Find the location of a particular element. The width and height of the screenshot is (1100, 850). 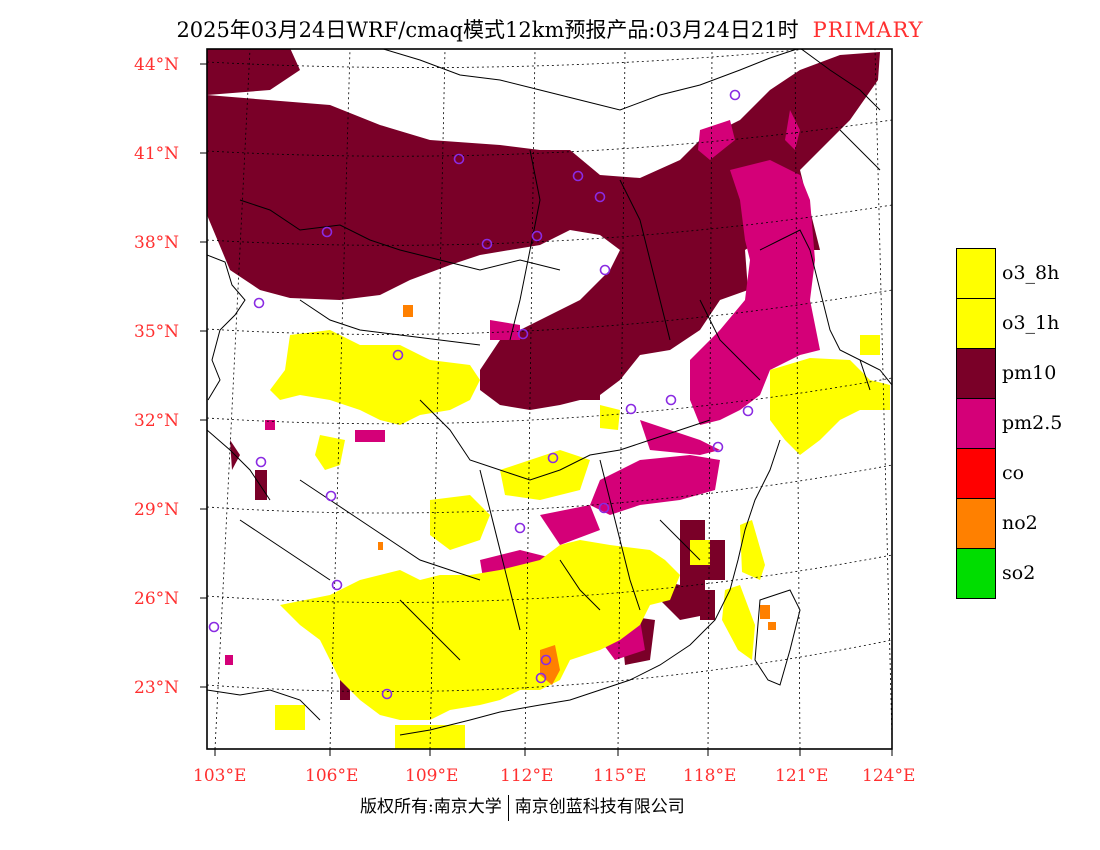

lat-label: 29°N is located at coordinates (157, 510).